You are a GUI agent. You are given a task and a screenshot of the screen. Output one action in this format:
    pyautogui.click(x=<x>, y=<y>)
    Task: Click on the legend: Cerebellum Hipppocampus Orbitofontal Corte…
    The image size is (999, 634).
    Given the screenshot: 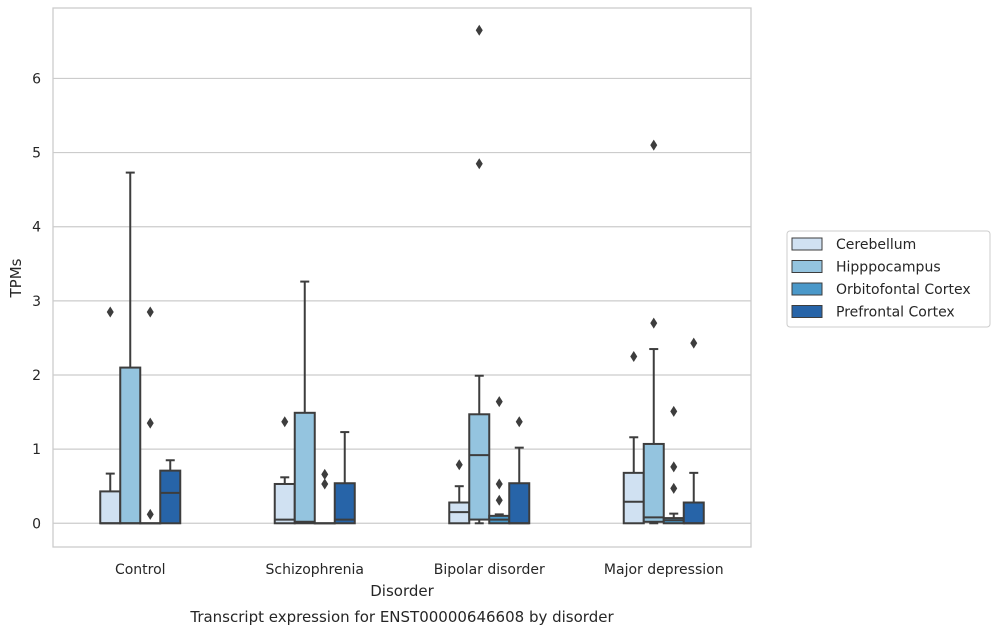 What is the action you would take?
    pyautogui.click(x=888, y=279)
    